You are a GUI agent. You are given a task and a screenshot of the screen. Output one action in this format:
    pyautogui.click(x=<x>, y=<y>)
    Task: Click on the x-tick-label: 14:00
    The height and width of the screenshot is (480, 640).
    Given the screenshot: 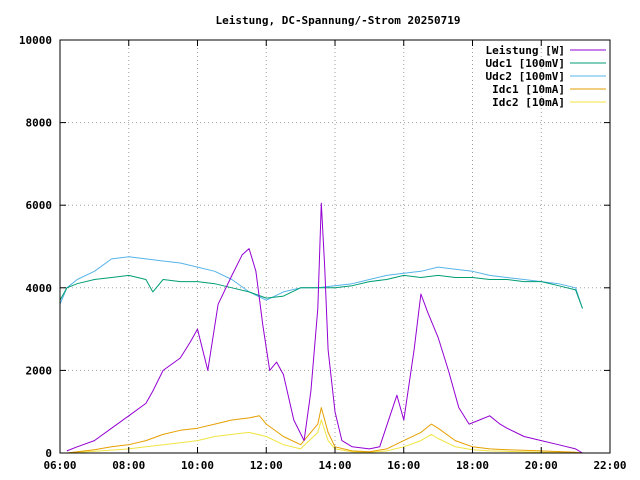 What is the action you would take?
    pyautogui.click(x=334, y=465)
    